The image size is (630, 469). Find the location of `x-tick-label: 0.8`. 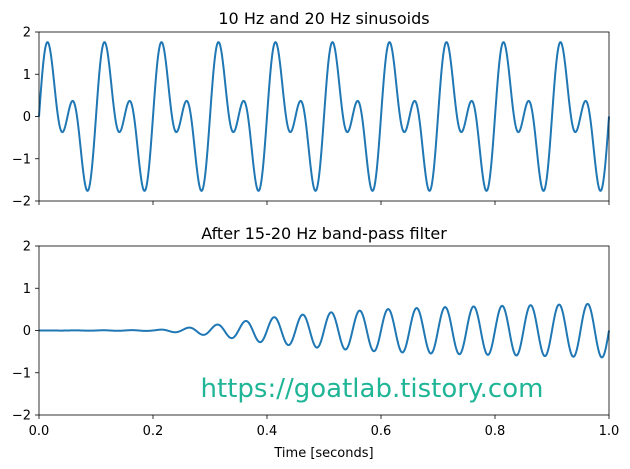

x-tick-label: 0.8 is located at coordinates (495, 431).